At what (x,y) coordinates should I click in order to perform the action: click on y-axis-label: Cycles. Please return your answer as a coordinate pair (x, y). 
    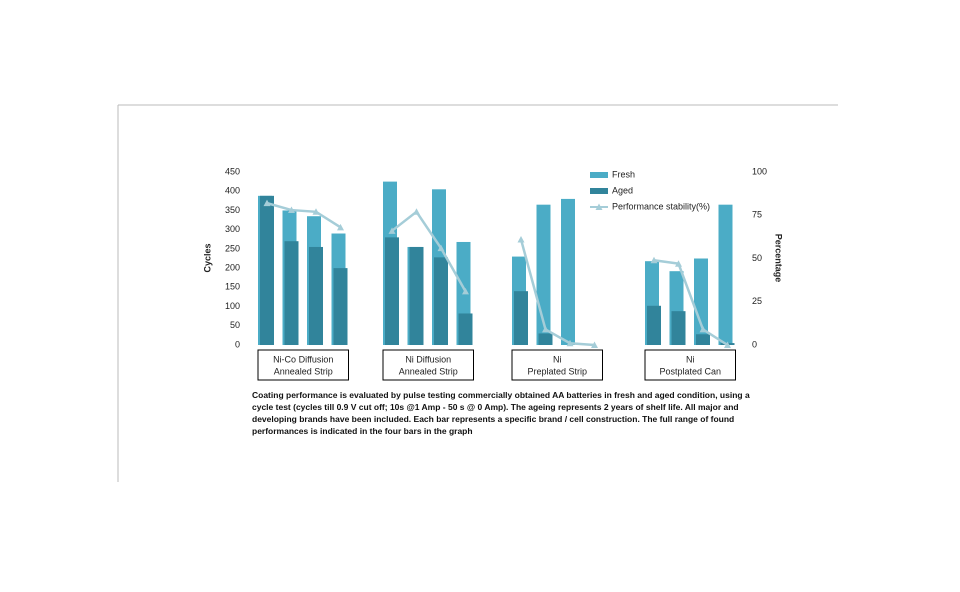
    Looking at the image, I should click on (207, 257).